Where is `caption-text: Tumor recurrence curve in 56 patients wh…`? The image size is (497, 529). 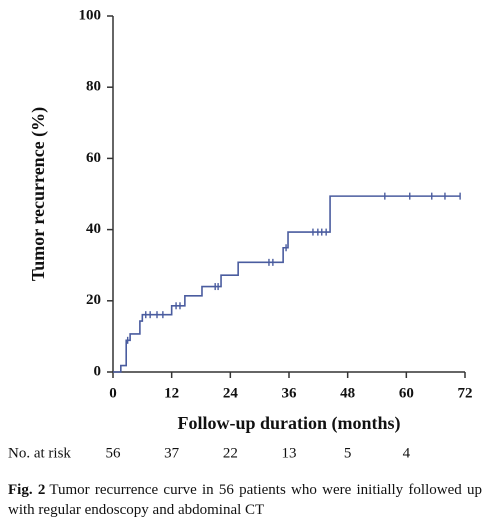 caption-text: Tumor recurrence curve in 56 patients wh… is located at coordinates (245, 500).